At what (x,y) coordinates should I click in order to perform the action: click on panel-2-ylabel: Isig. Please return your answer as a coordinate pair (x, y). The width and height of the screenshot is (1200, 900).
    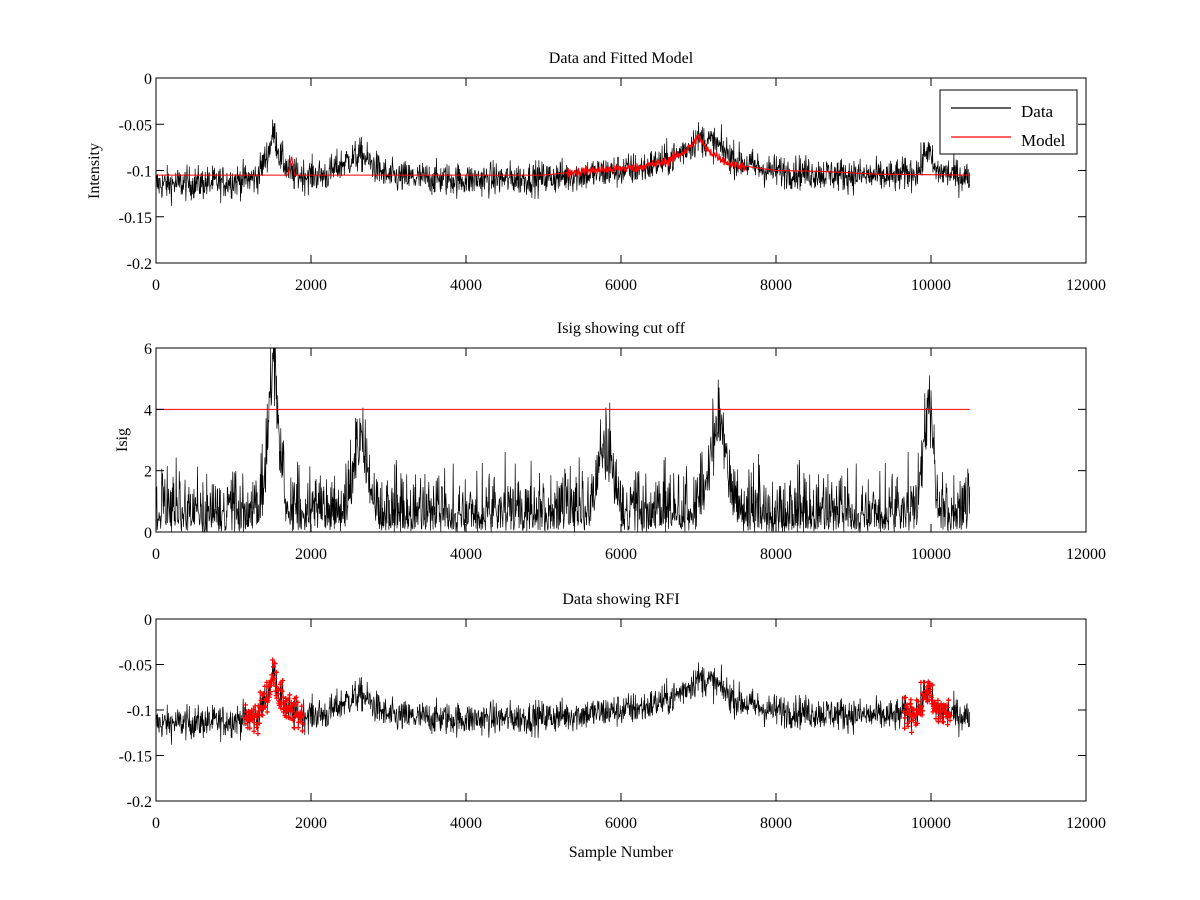
    Looking at the image, I should click on (122, 440).